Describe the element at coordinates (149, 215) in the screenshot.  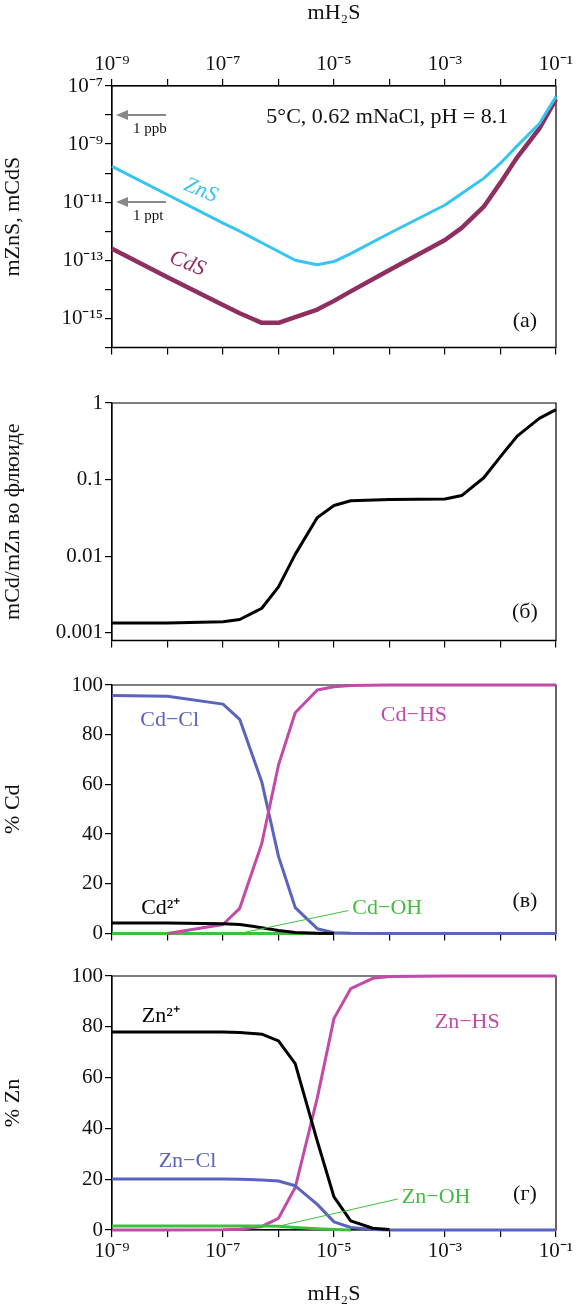
I see `annotation: 1 ppt` at that location.